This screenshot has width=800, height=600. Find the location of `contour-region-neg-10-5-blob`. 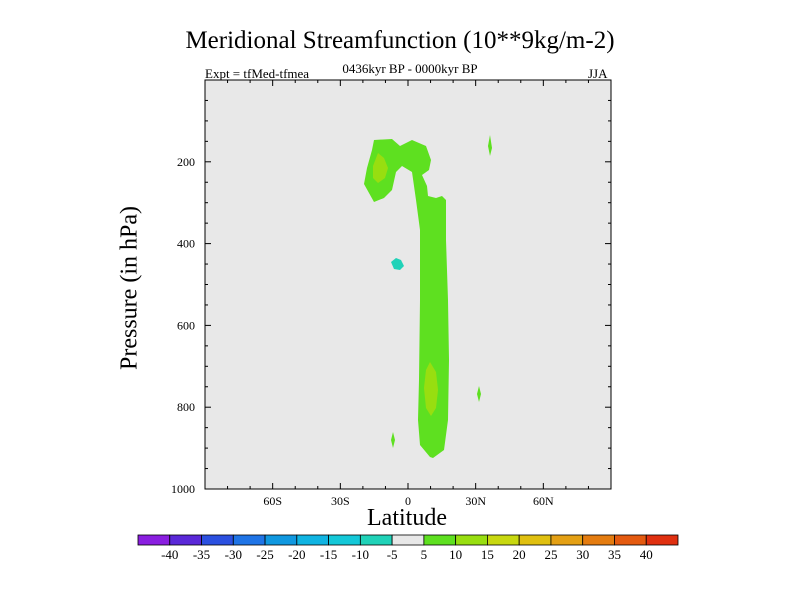

contour-region-neg-10-5-blob is located at coordinates (397, 264).